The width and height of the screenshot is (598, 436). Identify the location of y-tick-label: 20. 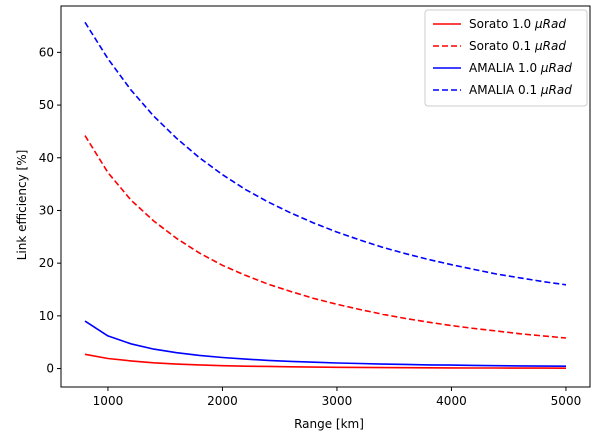
(46, 263).